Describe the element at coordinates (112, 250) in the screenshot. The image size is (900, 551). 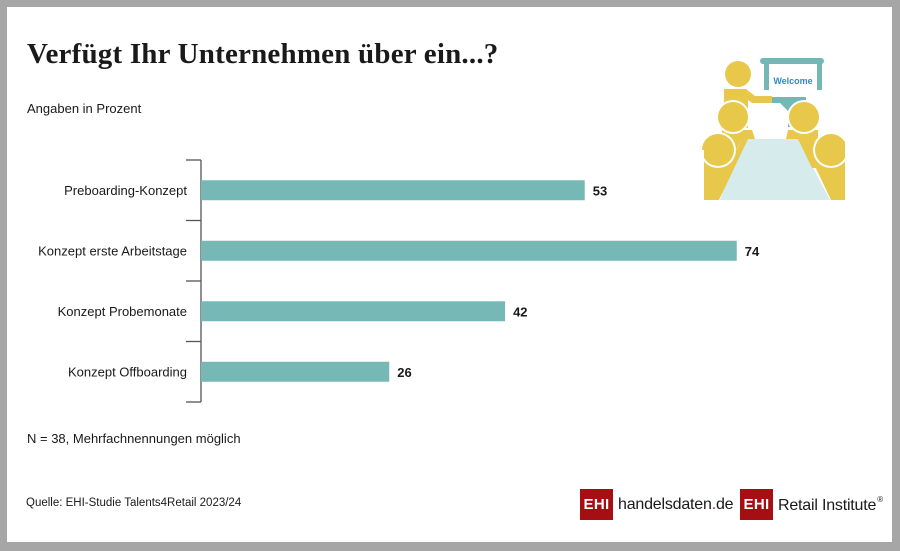
I see `category-label: Konzept erste Arbeitstage` at that location.